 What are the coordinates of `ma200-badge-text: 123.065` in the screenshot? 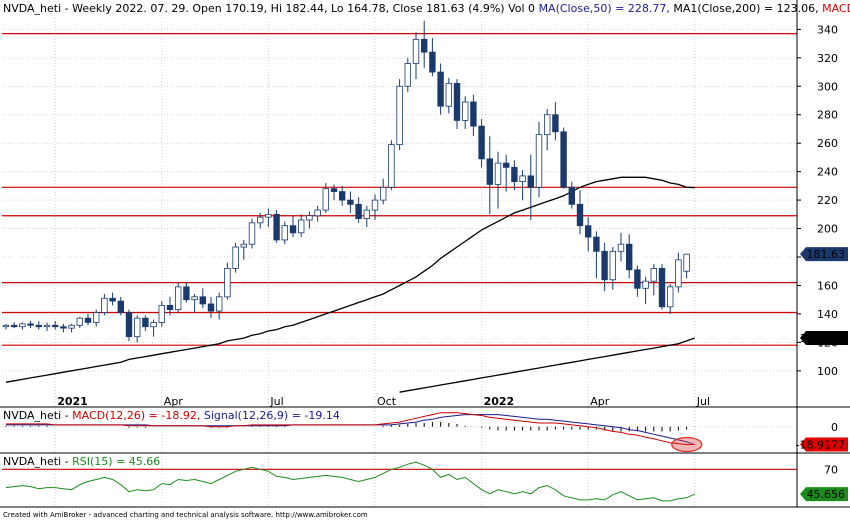 It's located at (823, 338).